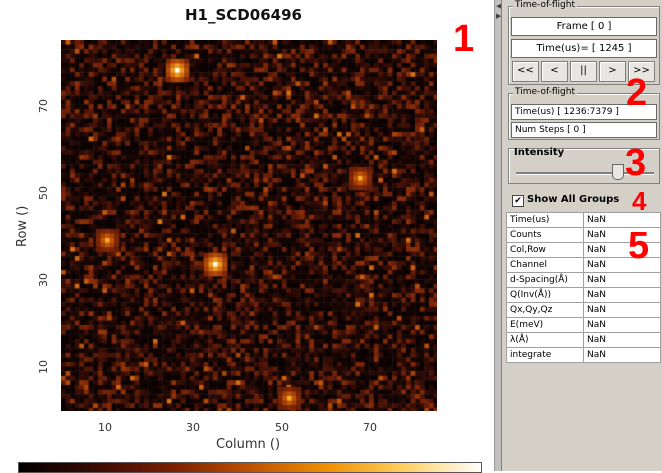 The image size is (662, 473). What do you see at coordinates (545, 310) in the screenshot?
I see `info-key: Qx,Qy,Qz` at bounding box center [545, 310].